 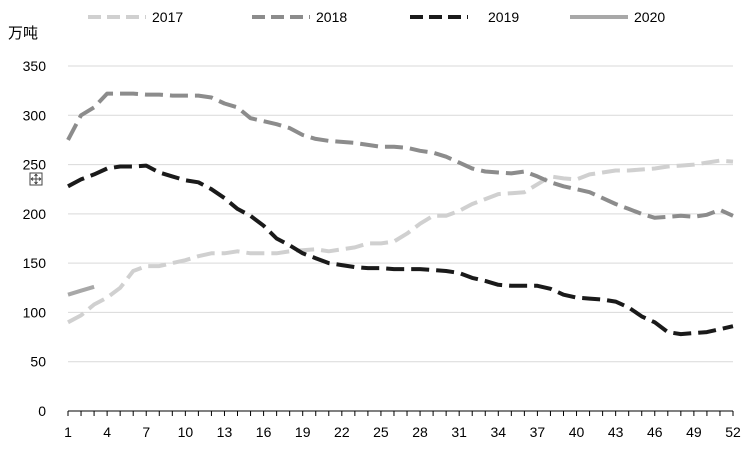 I want to click on x-tick-label: 28, so click(x=420, y=432).